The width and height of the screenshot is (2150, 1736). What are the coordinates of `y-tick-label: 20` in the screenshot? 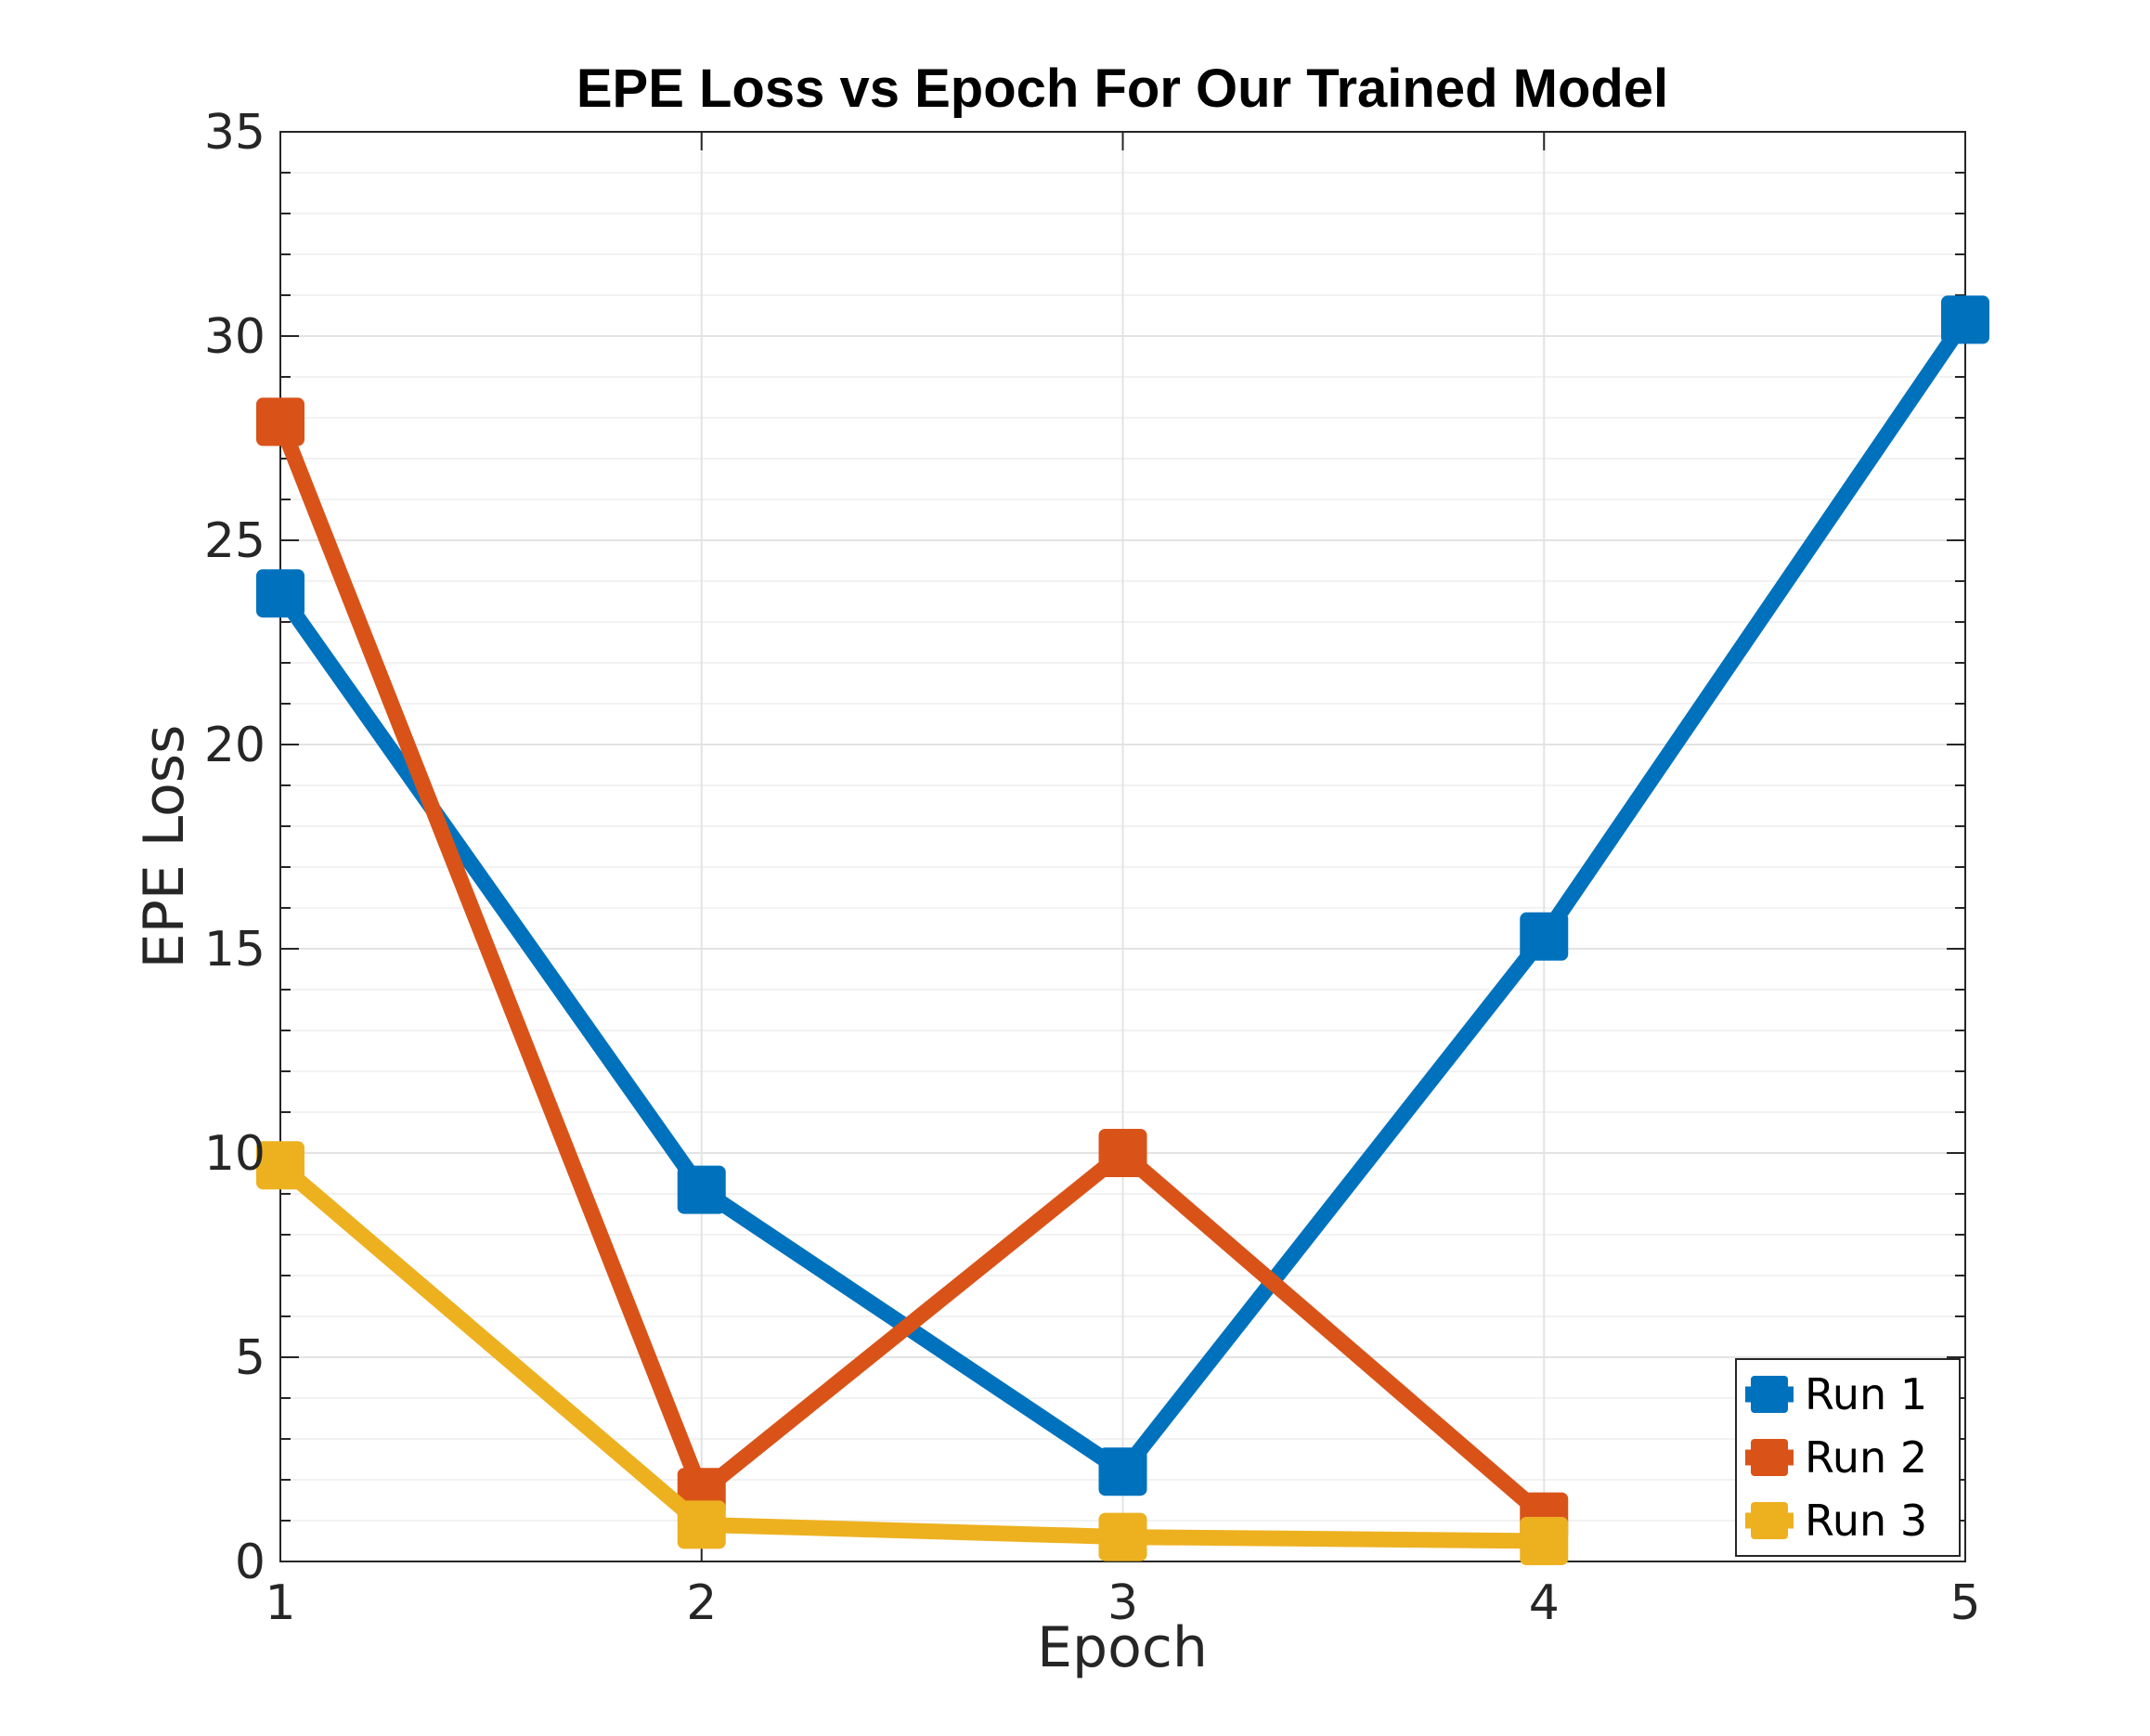 It's located at (235, 746).